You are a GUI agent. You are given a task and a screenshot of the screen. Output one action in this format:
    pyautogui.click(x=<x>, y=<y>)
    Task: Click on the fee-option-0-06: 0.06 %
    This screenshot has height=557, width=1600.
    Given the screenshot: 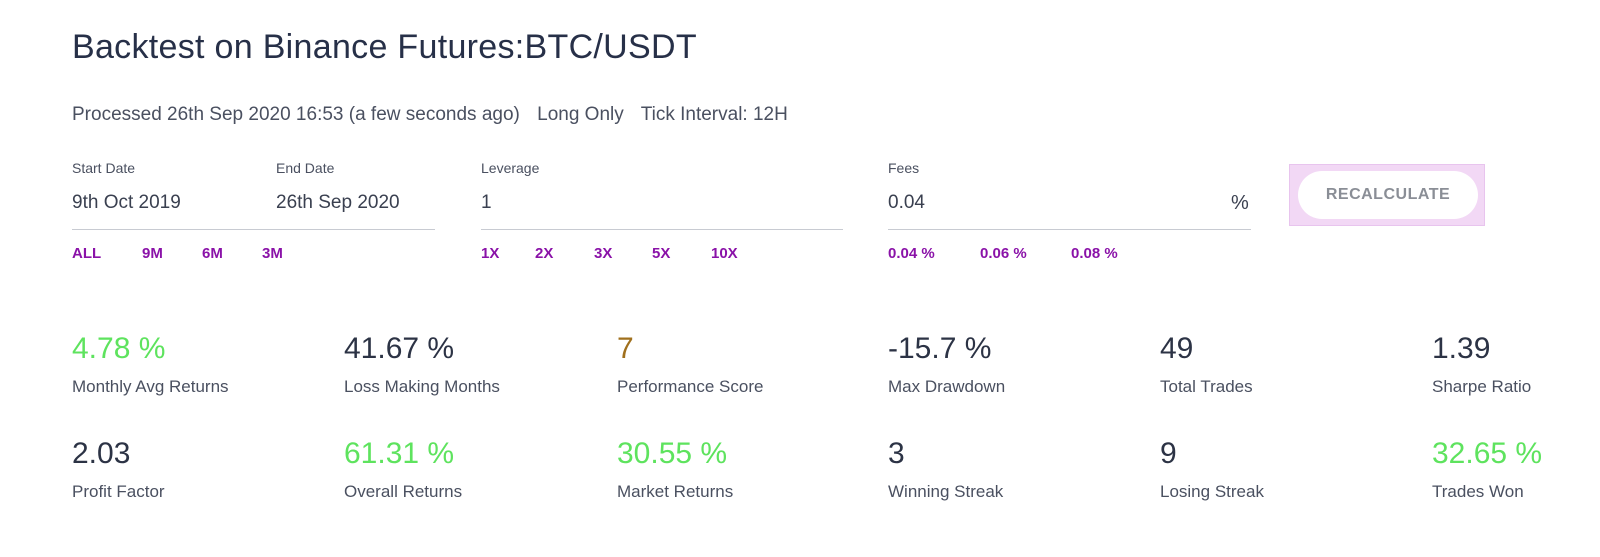 What is the action you would take?
    pyautogui.click(x=1003, y=253)
    